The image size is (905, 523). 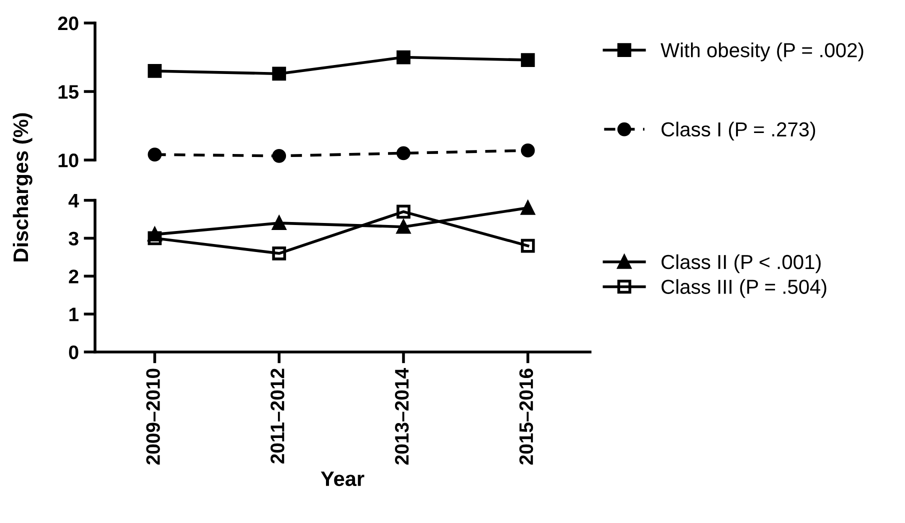 I want to click on y-tick-label: 4, so click(x=73, y=201).